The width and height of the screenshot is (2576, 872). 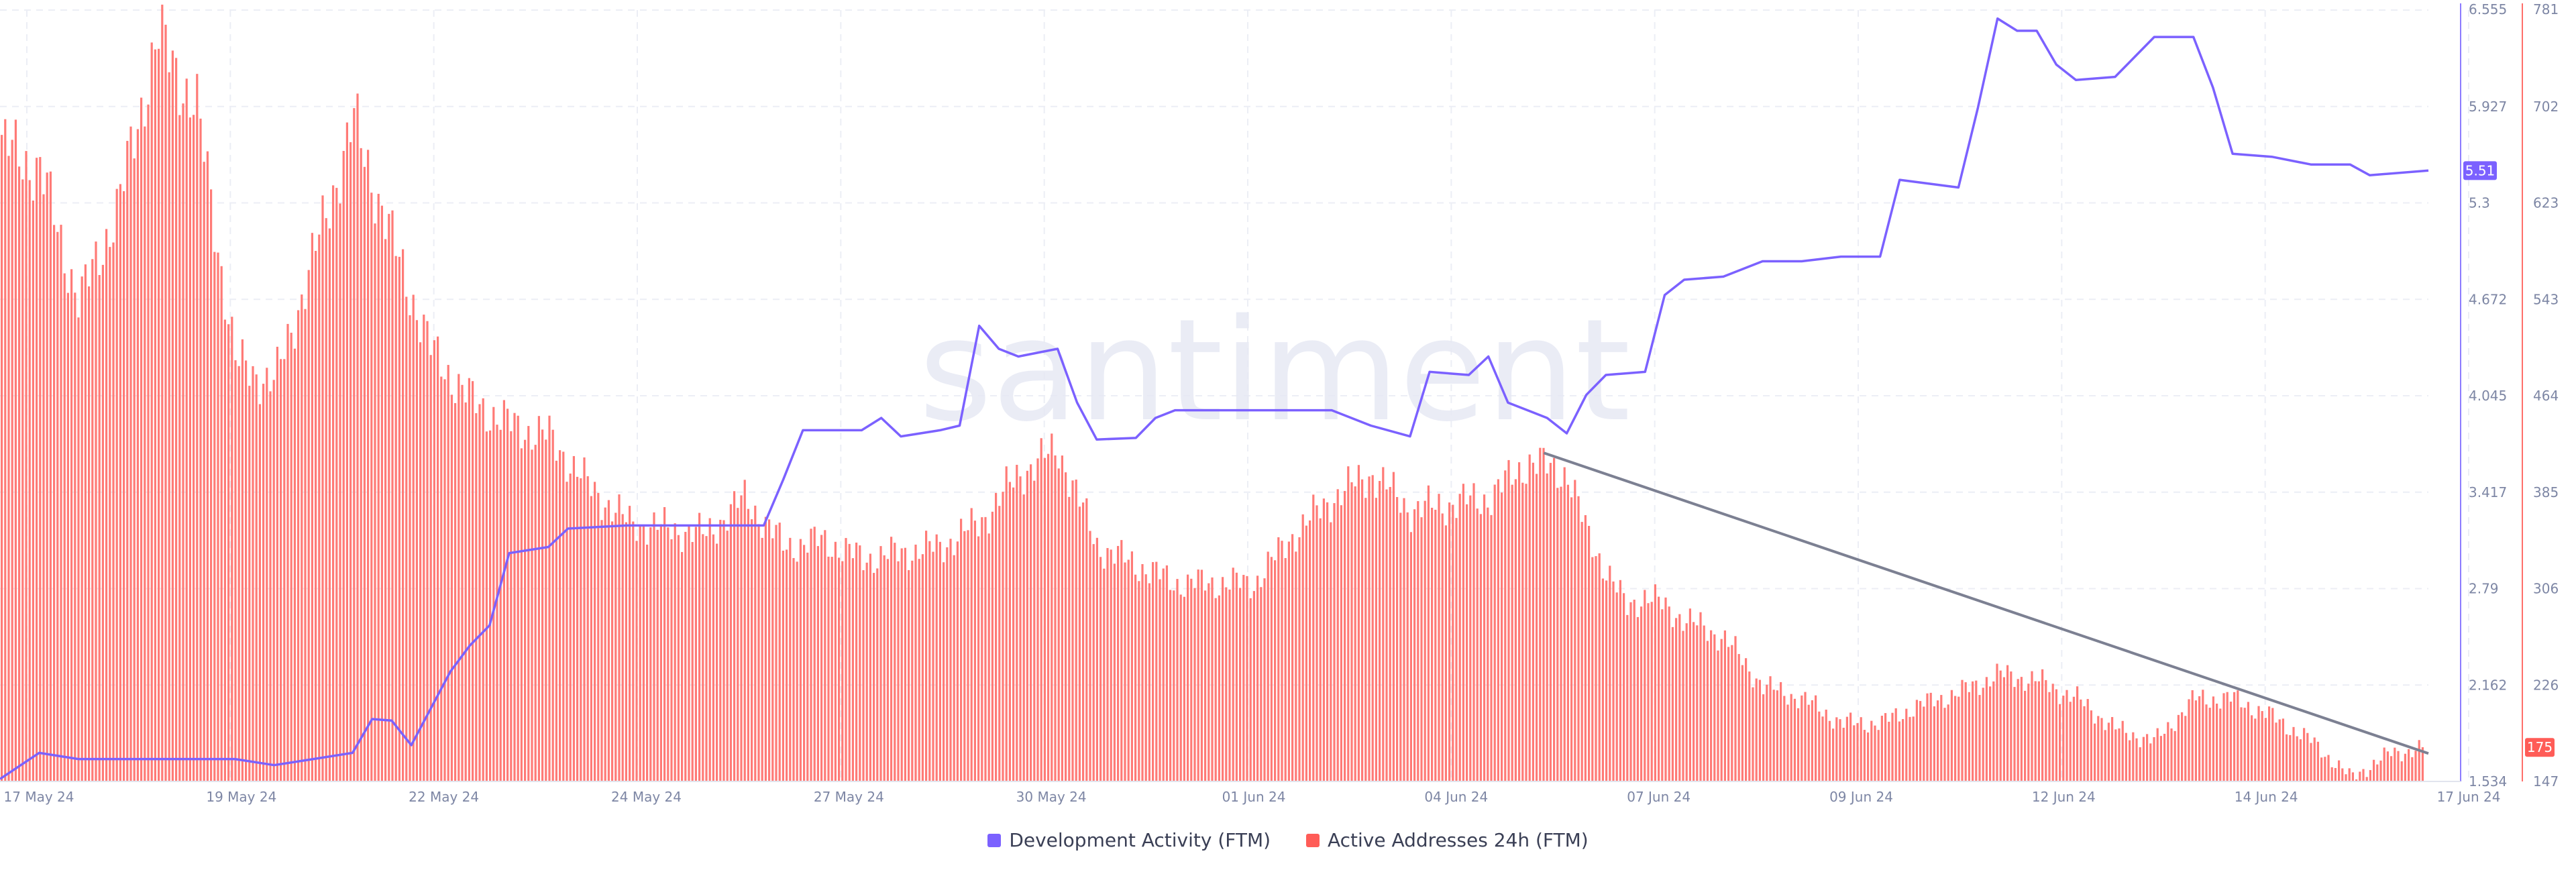 I want to click on right-tick-label: 147, so click(x=2546, y=781).